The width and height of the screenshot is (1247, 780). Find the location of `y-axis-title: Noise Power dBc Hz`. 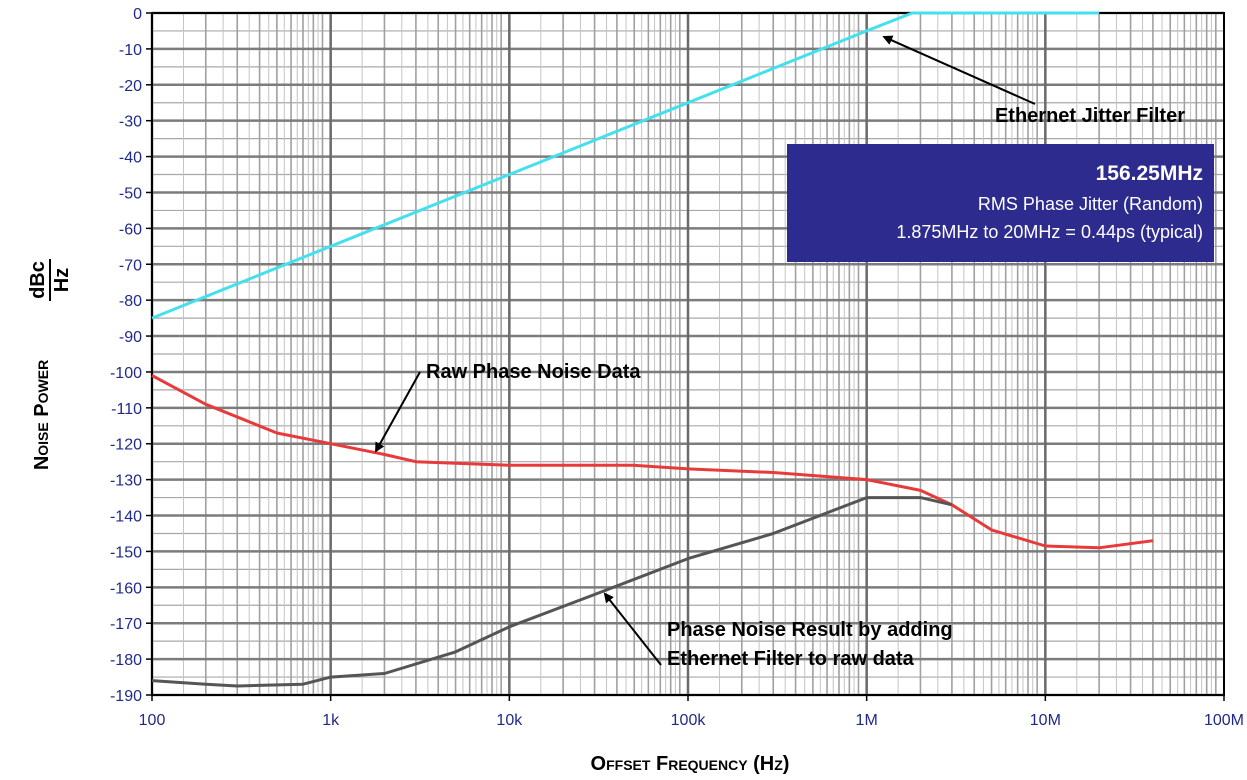

y-axis-title: Noise Power dBc Hz is located at coordinates (50, 364).